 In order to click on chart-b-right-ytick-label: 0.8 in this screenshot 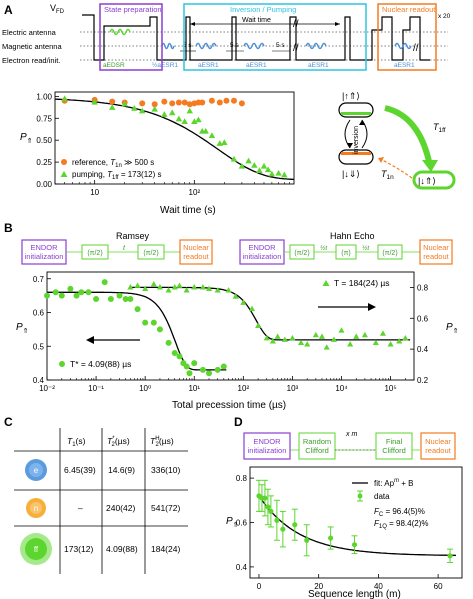, I will do `click(423, 287)`.